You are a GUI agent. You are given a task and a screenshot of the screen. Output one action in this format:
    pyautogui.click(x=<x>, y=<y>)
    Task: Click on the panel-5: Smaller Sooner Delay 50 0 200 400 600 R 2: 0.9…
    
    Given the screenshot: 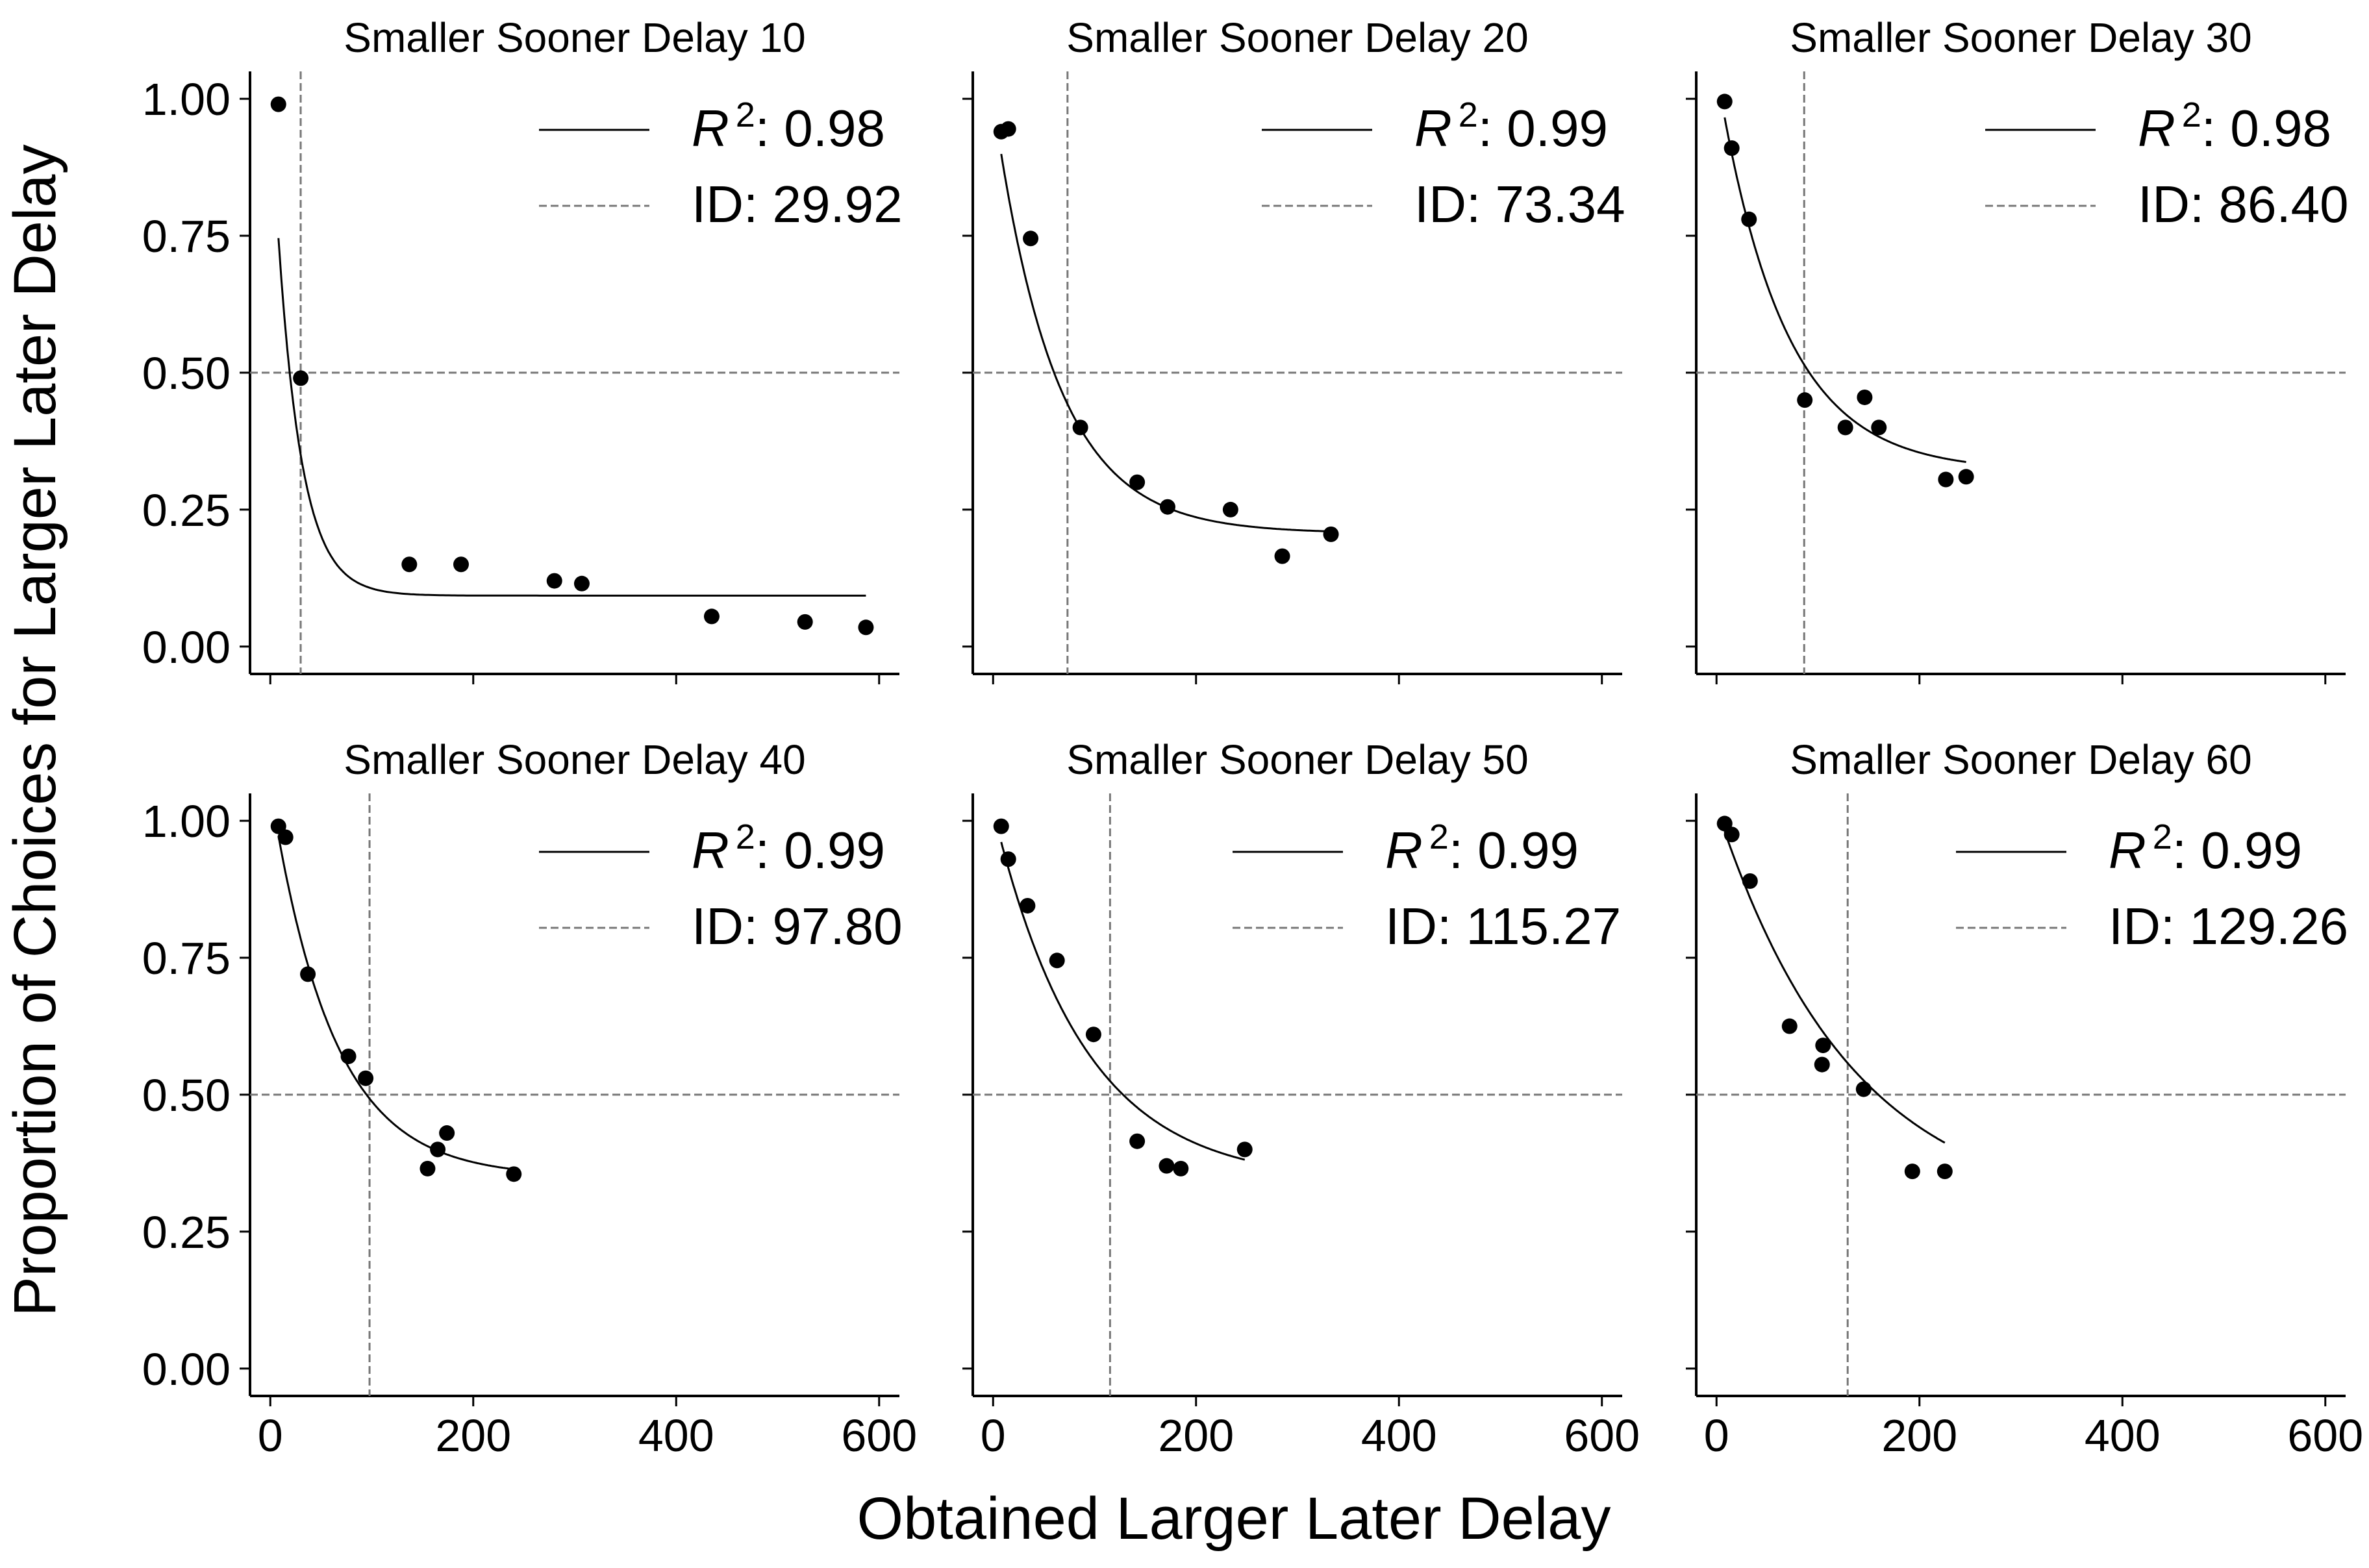 What is the action you would take?
    pyautogui.click(x=1301, y=1098)
    